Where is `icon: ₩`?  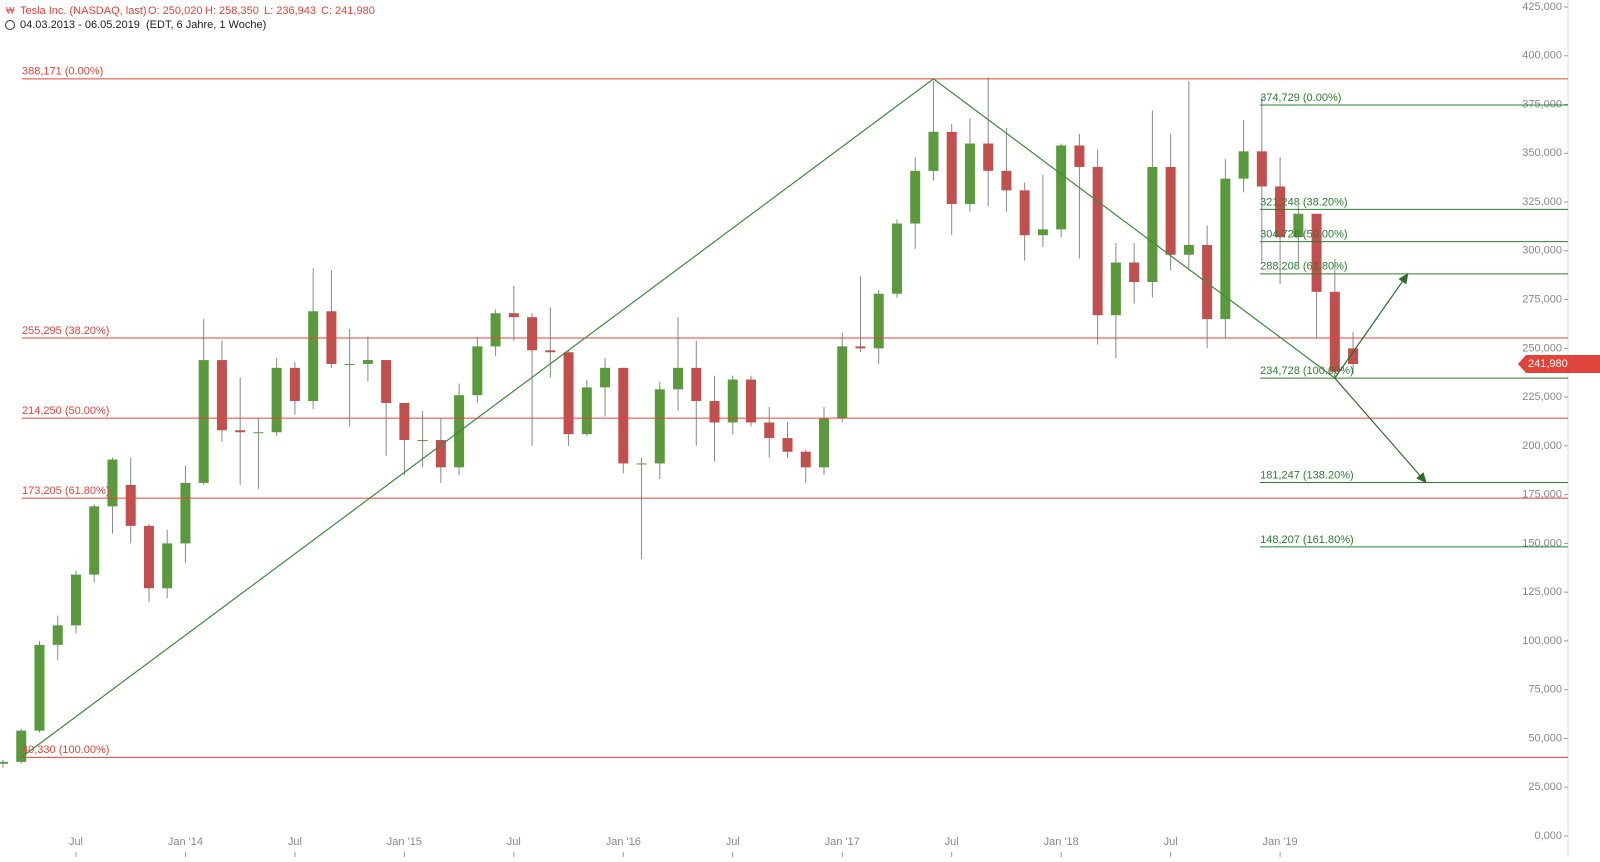 icon: ₩ is located at coordinates (10, 10).